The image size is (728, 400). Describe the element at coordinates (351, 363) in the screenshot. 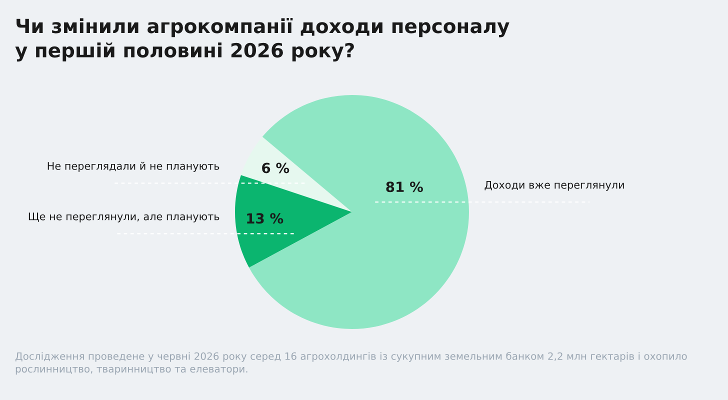

I see `text: Дослідження проведене у червні 2026 року серед 16 агрохолдингів із сукупним земельним банком 2,2 млн гектарів і охопило рослинництво, тваринництво та елеватори.` at that location.